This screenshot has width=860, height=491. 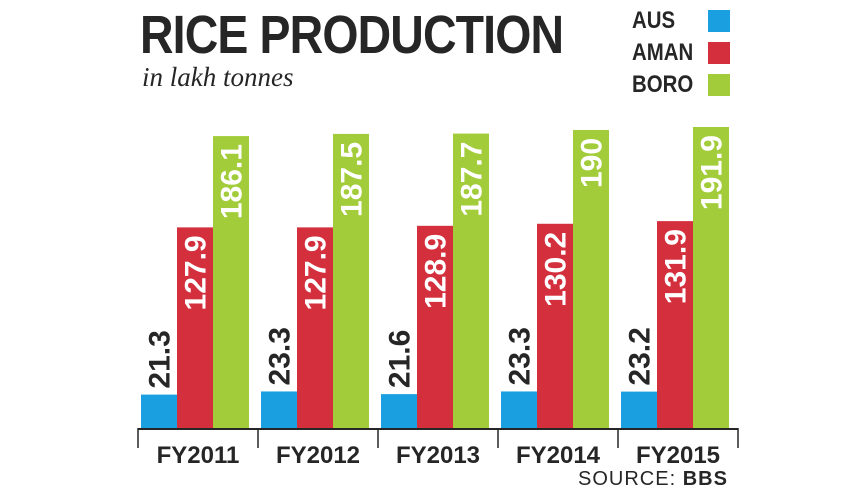 What do you see at coordinates (678, 455) in the screenshot?
I see `x-tick-label: FY2015` at bounding box center [678, 455].